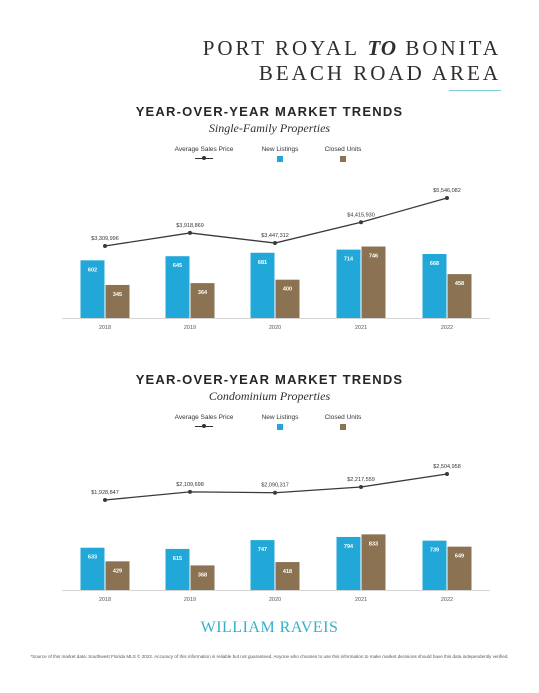  I want to click on data-label-new-listings: 615, so click(177, 559).